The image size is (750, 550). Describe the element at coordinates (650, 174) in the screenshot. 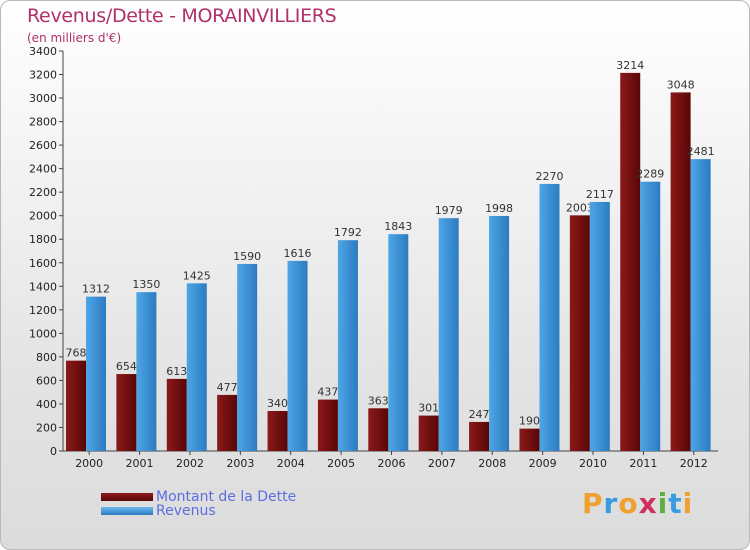

I see `data-label-revenue: 2289` at that location.